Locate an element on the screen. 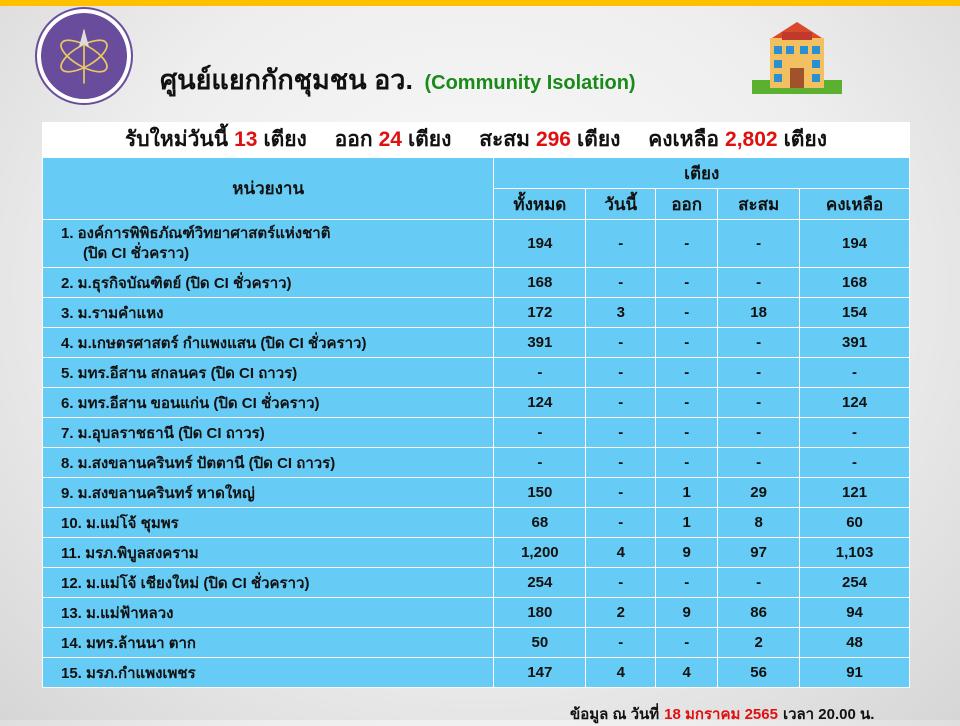 The image size is (960, 726). unit-name-line: 11. มรภ.พิบูลสงคราม is located at coordinates (130, 553).